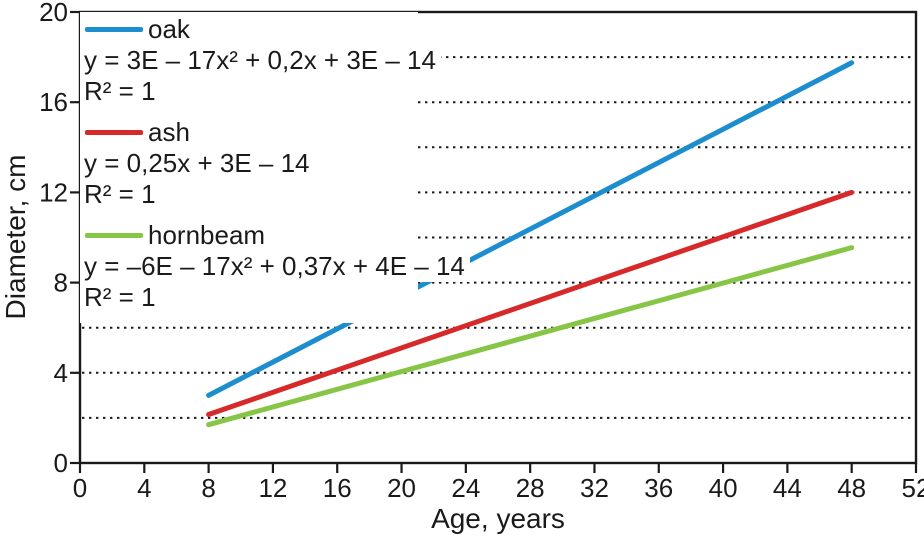 The width and height of the screenshot is (924, 540). I want to click on x-tick-label: 52, so click(913, 488).